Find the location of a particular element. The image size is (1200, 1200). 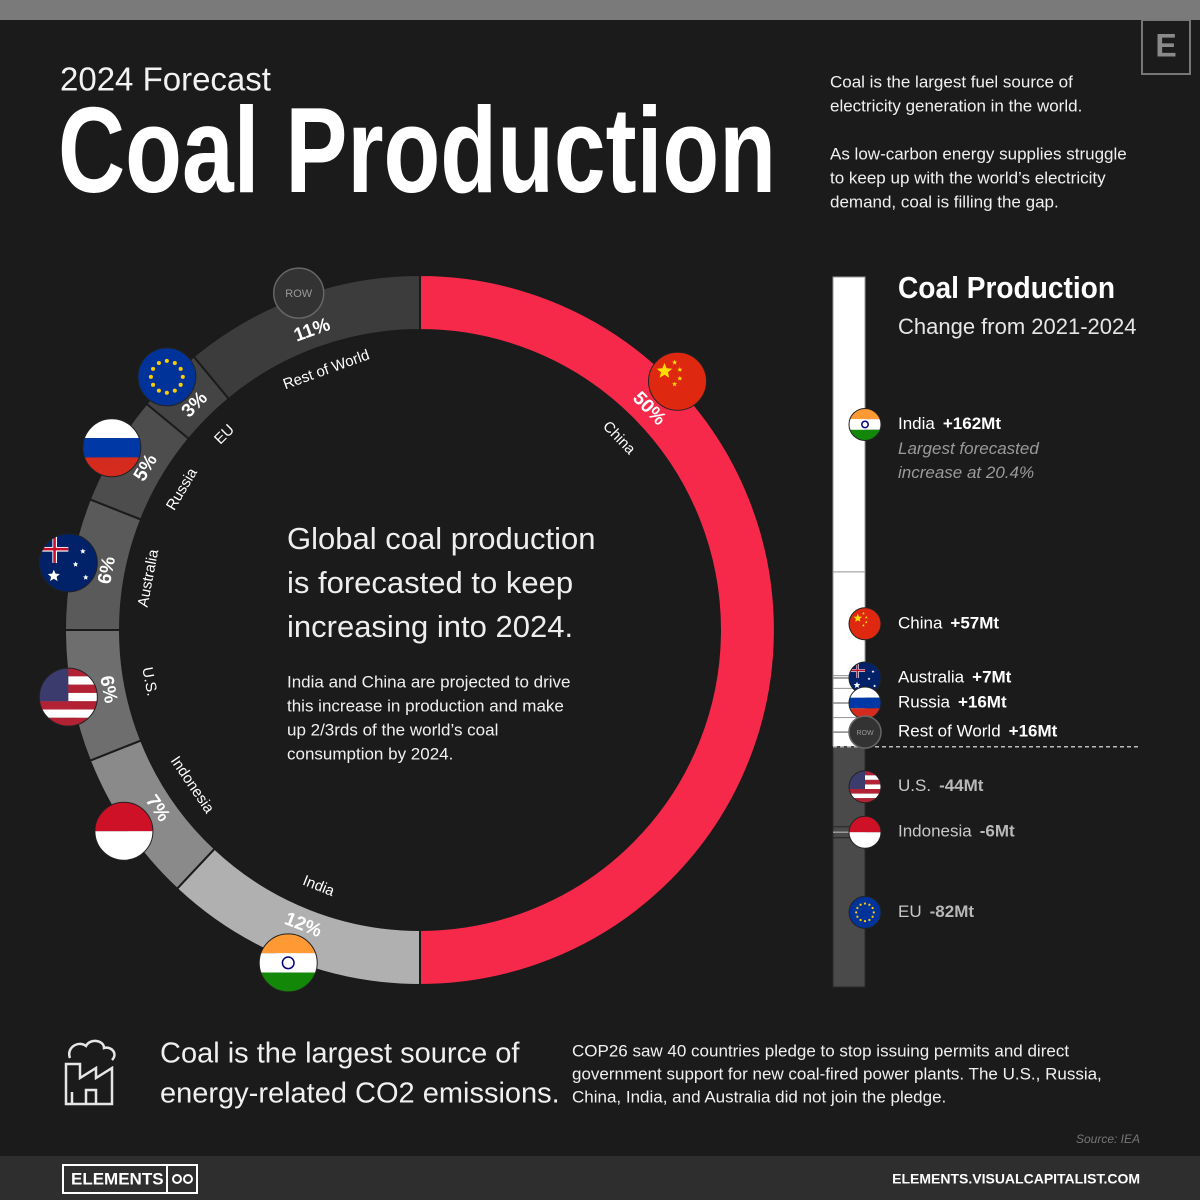

flag: ROW is located at coordinates (865, 732).